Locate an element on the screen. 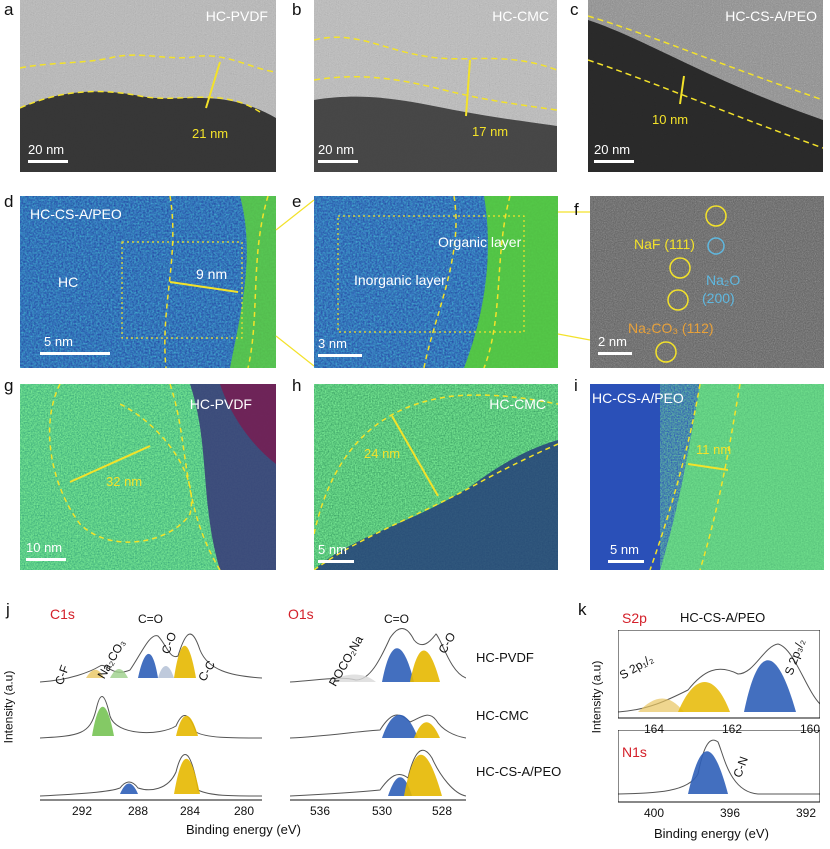  panel-letter-b: b is located at coordinates (297, 9).